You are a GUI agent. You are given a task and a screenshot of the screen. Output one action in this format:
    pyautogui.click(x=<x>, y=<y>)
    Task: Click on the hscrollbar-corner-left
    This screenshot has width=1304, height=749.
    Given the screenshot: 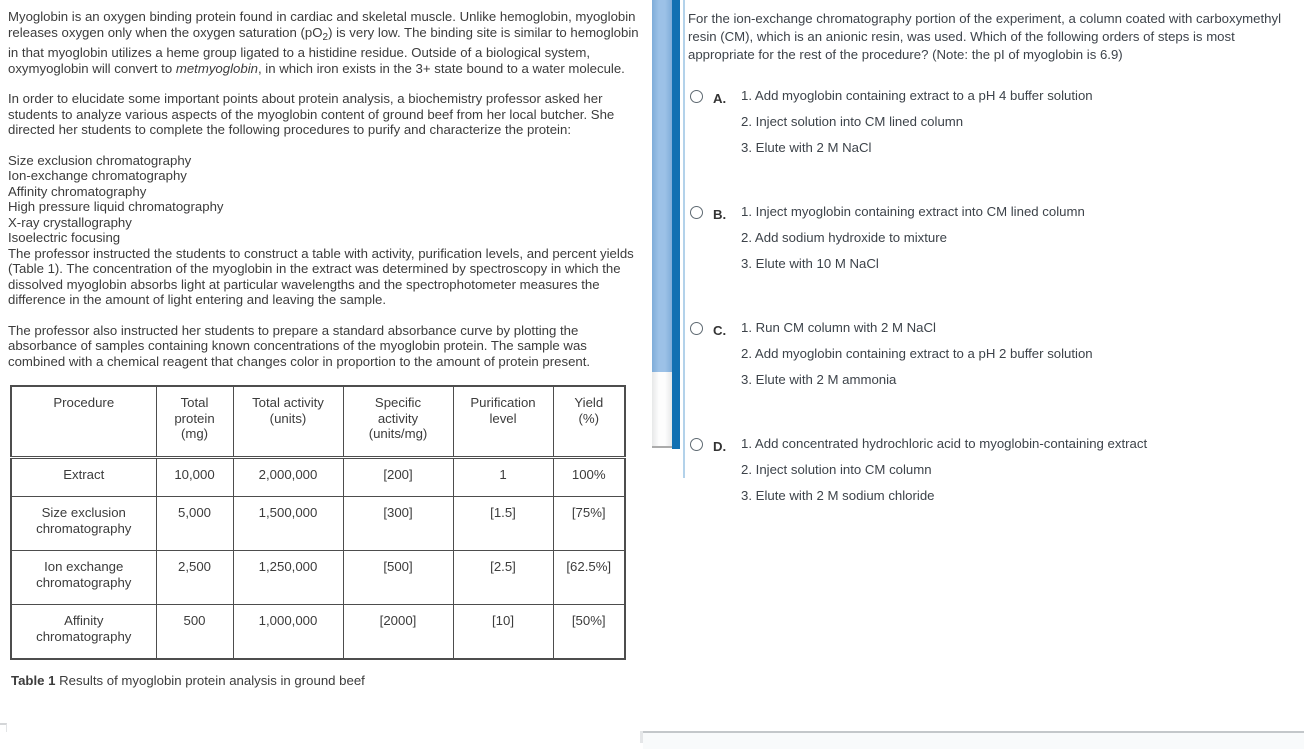 What is the action you would take?
    pyautogui.click(x=3, y=727)
    